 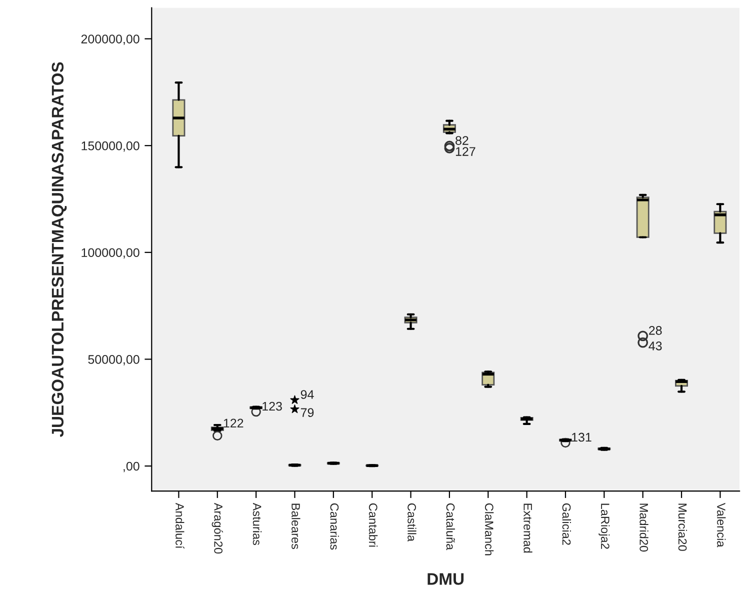 What do you see at coordinates (272, 406) in the screenshot?
I see `annotation: 123` at bounding box center [272, 406].